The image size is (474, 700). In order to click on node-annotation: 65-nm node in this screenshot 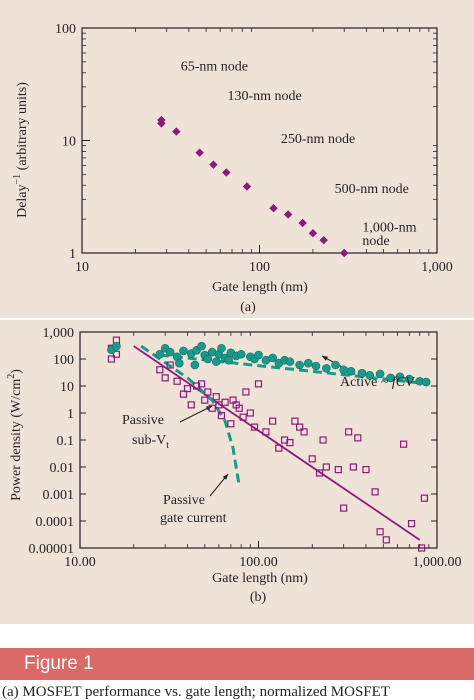, I will do `click(214, 66)`.